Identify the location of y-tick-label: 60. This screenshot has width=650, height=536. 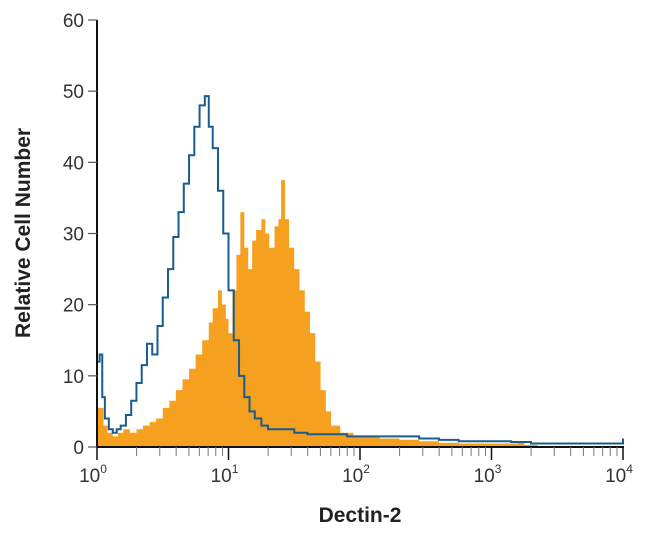
(73, 21).